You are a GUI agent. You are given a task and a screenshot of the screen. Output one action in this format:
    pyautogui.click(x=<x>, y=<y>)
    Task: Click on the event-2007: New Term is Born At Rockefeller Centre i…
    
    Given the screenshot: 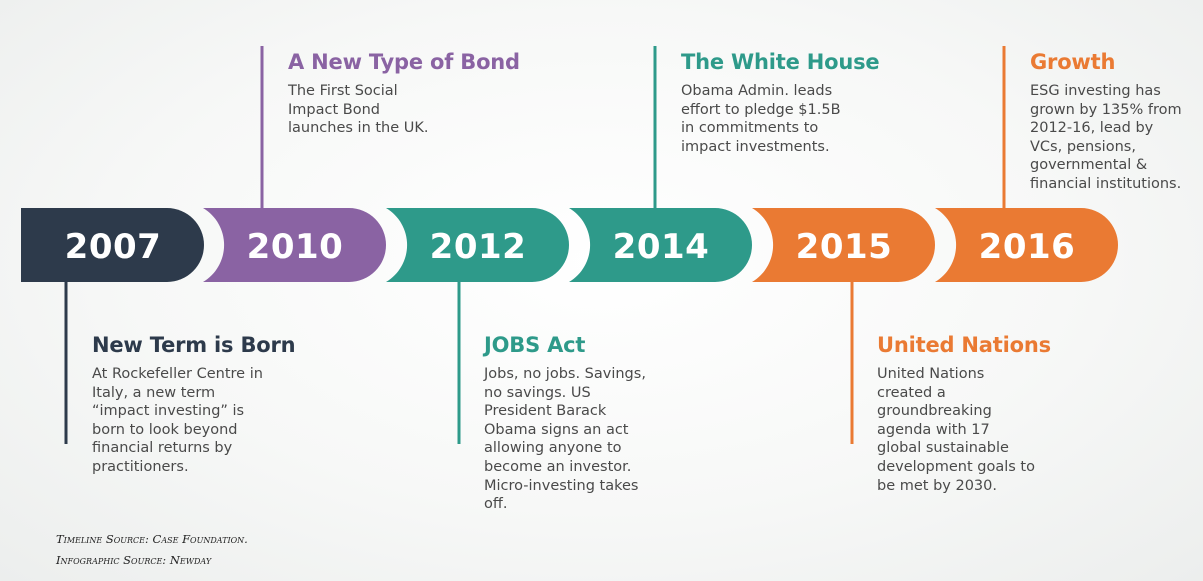 What is the action you would take?
    pyautogui.click(x=194, y=405)
    